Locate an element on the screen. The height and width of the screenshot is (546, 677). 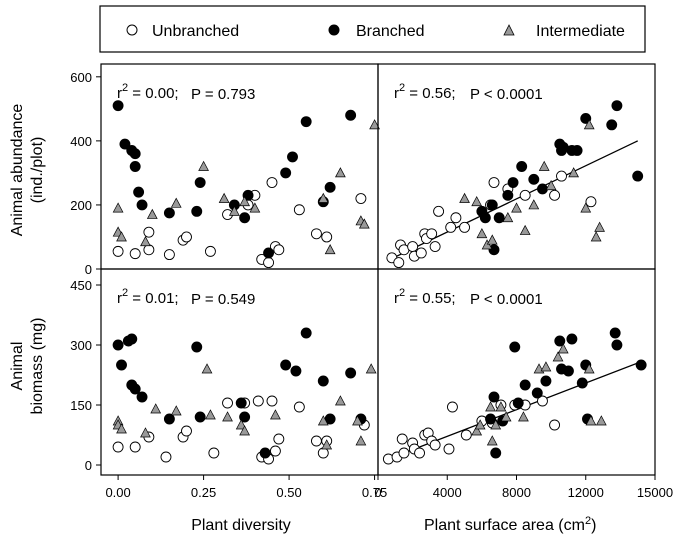
panel-r1c1-r2-exponent: 2 is located at coordinates (402, 293).